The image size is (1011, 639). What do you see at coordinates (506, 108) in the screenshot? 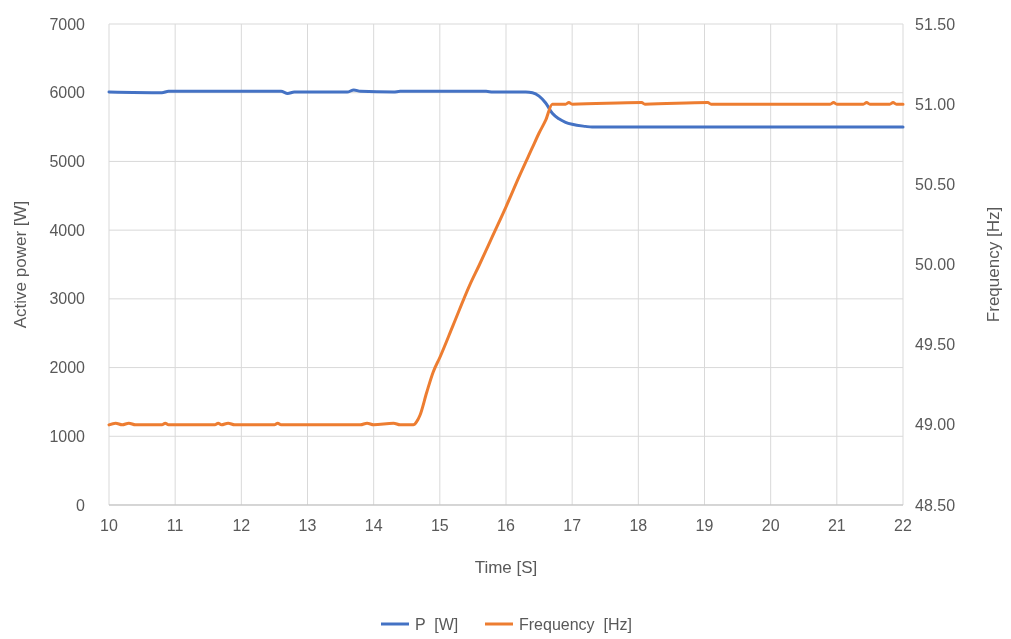
I see `line-series` at bounding box center [506, 108].